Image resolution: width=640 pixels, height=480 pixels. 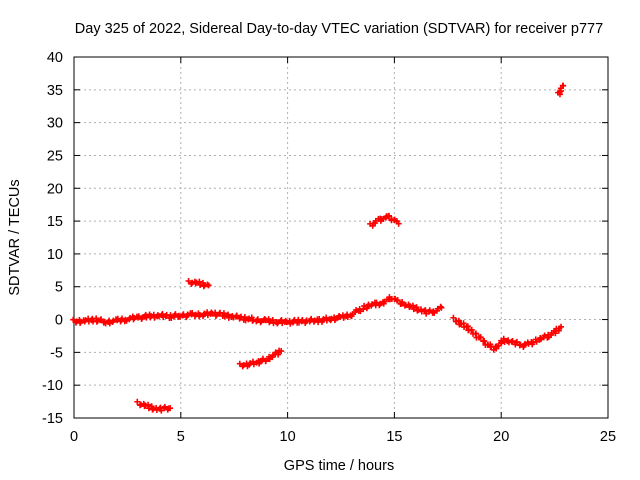 What do you see at coordinates (55, 189) in the screenshot?
I see `y-tick-label: 20` at bounding box center [55, 189].